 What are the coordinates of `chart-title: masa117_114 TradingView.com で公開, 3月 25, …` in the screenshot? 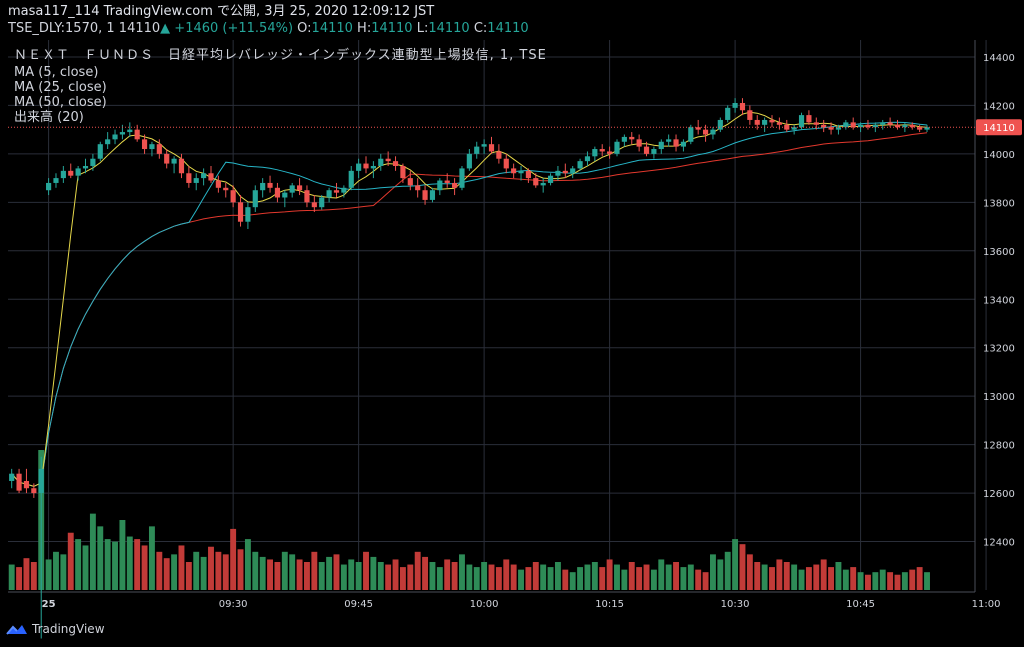 It's located at (221, 11).